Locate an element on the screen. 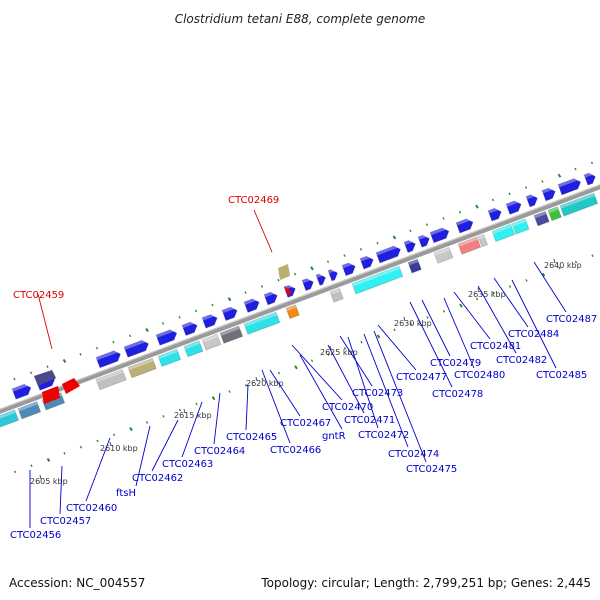 The width and height of the screenshot is (600, 600). scale-tick-label: 2630 kbp is located at coordinates (413, 323).